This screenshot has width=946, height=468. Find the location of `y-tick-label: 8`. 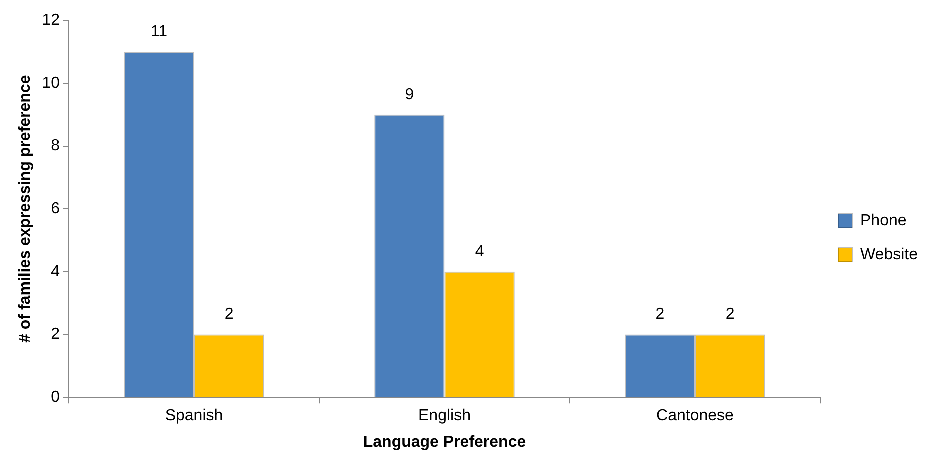

y-tick-label: 8 is located at coordinates (55, 146).